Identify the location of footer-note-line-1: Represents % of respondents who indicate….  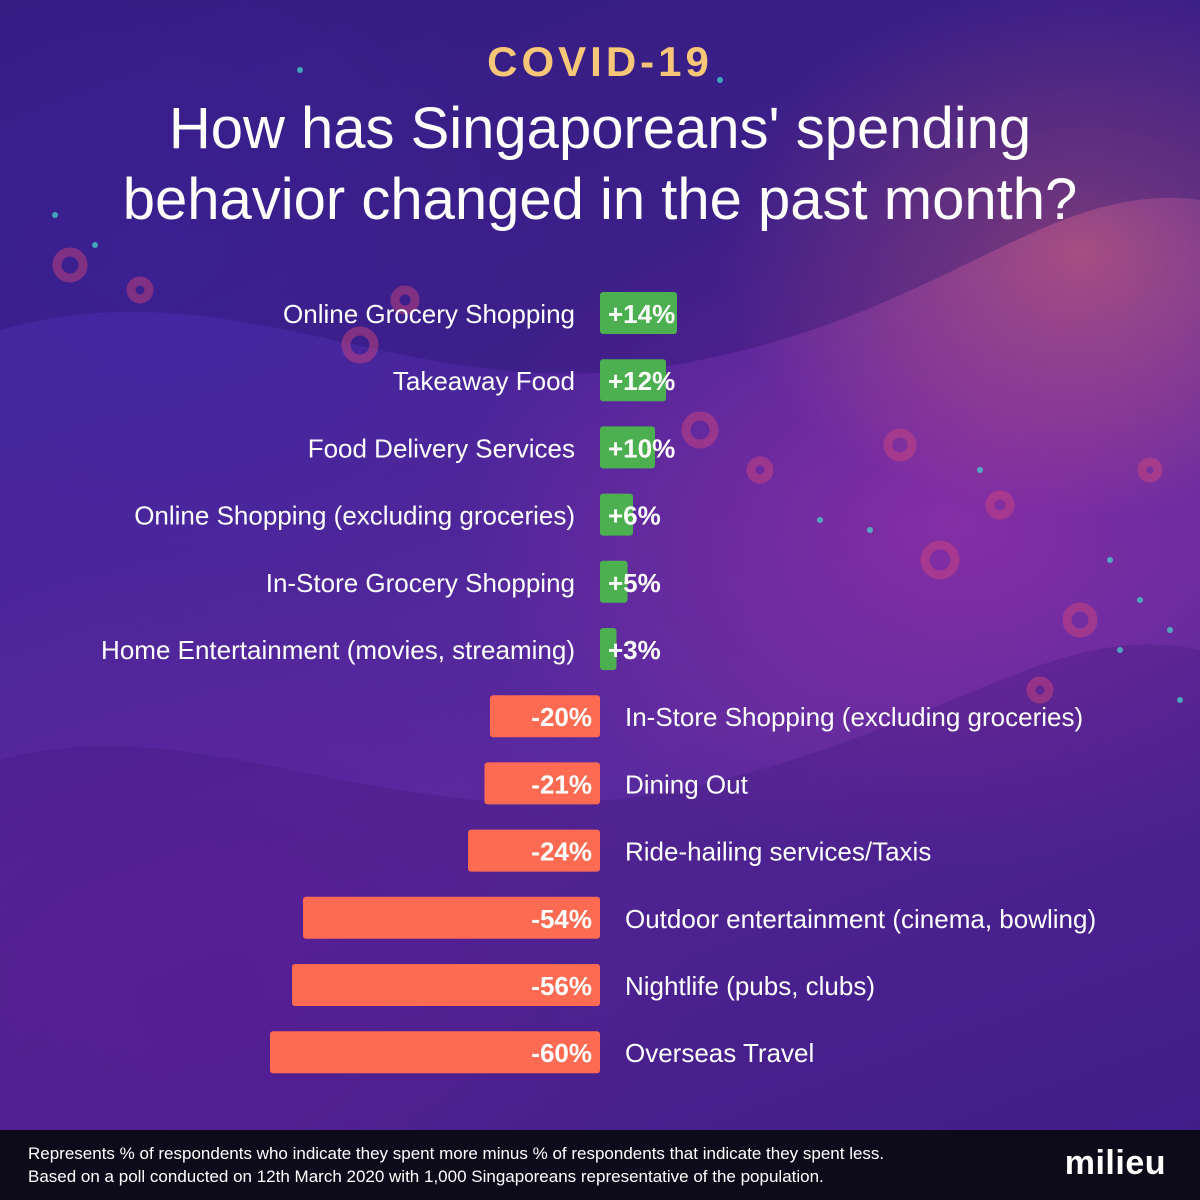
(456, 1153).